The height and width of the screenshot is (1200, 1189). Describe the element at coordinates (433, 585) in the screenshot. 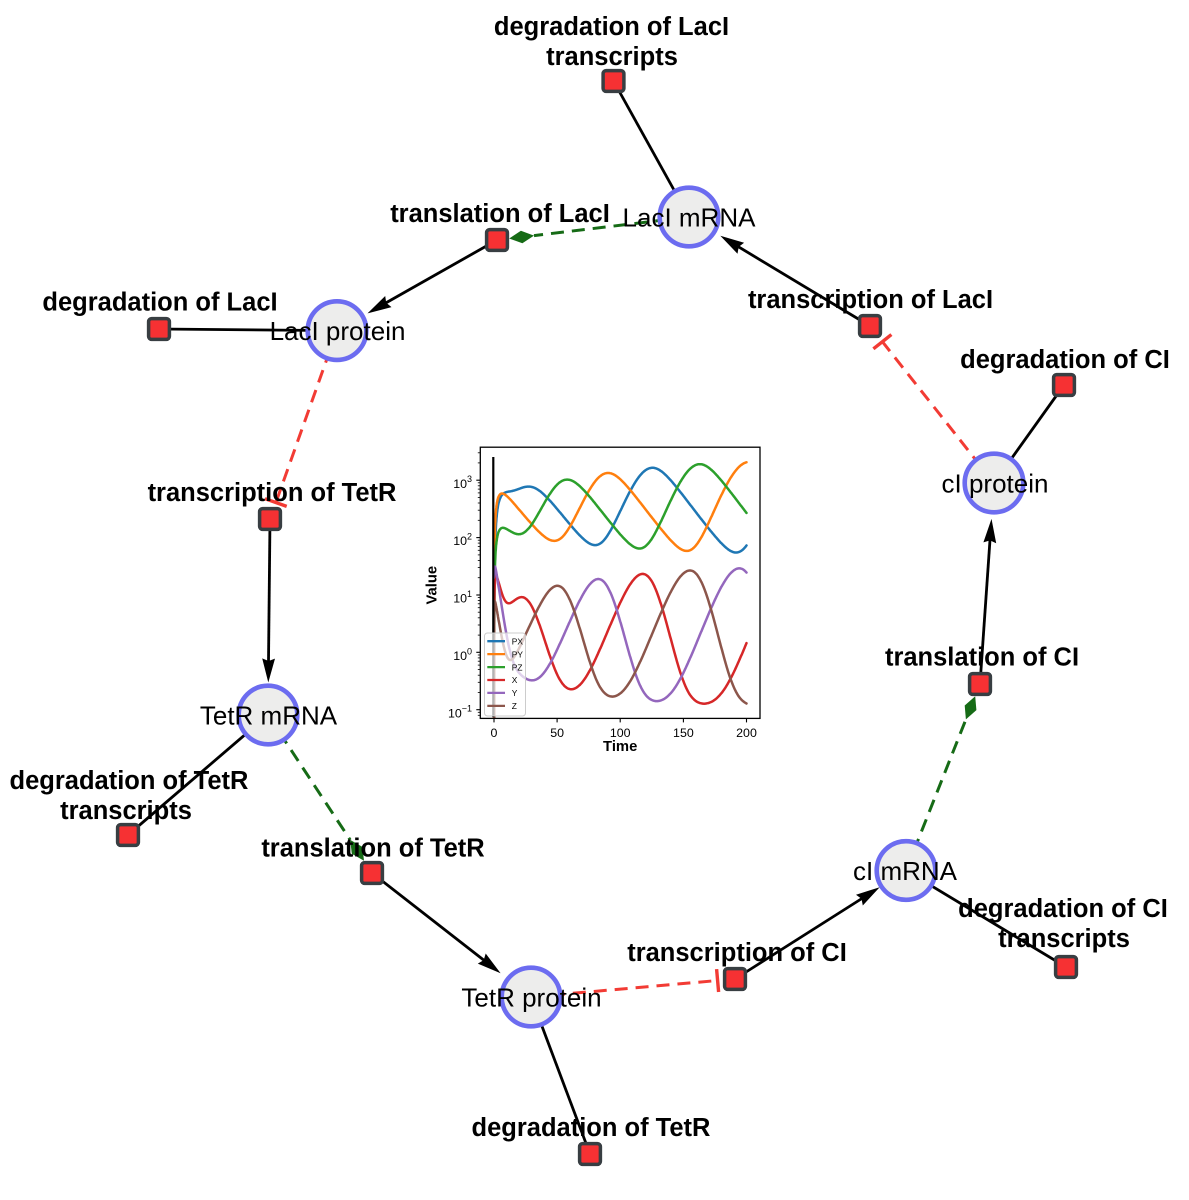

I see `svg-text: Value` at that location.